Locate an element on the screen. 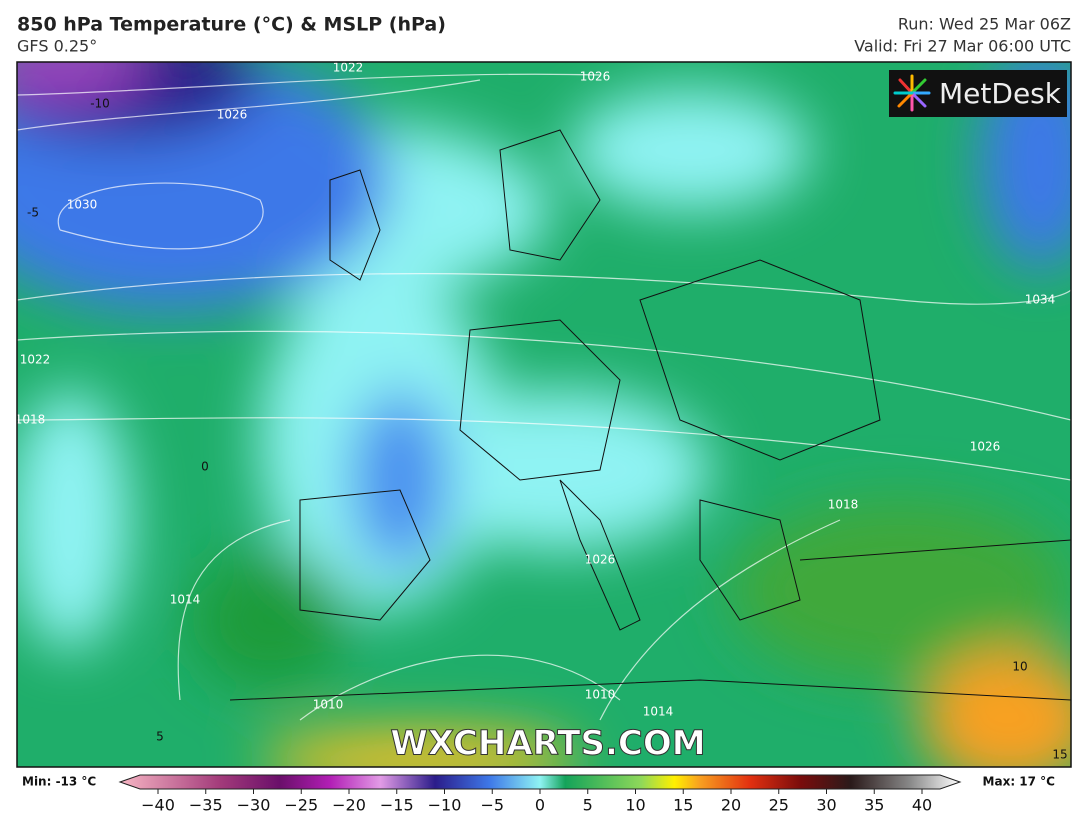  colorbar-tick-label: 20 is located at coordinates (731, 805).